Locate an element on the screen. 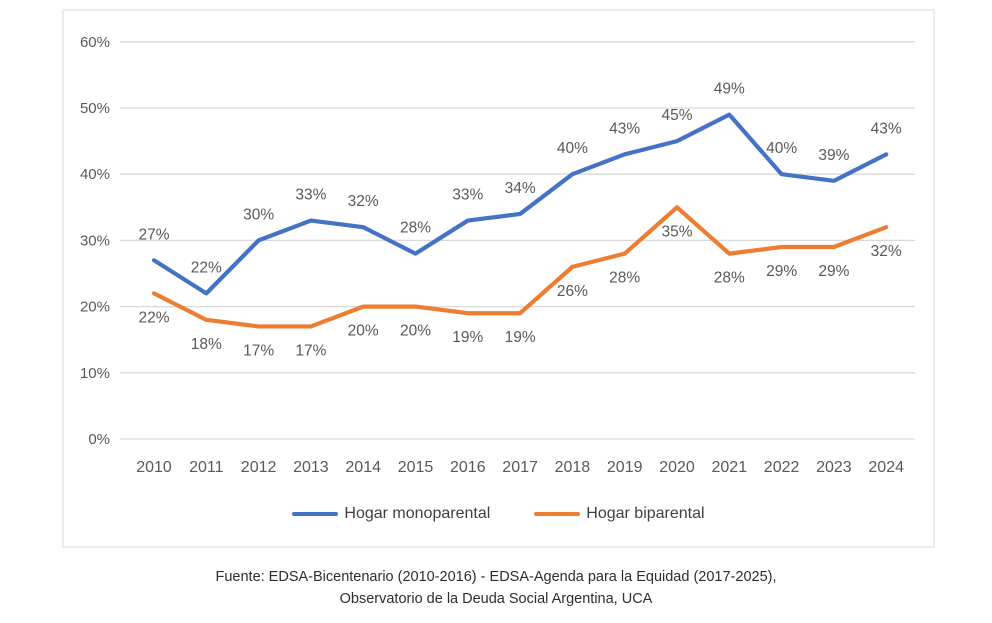 This screenshot has width=992, height=623. x-tick-label: 2017 is located at coordinates (520, 467).